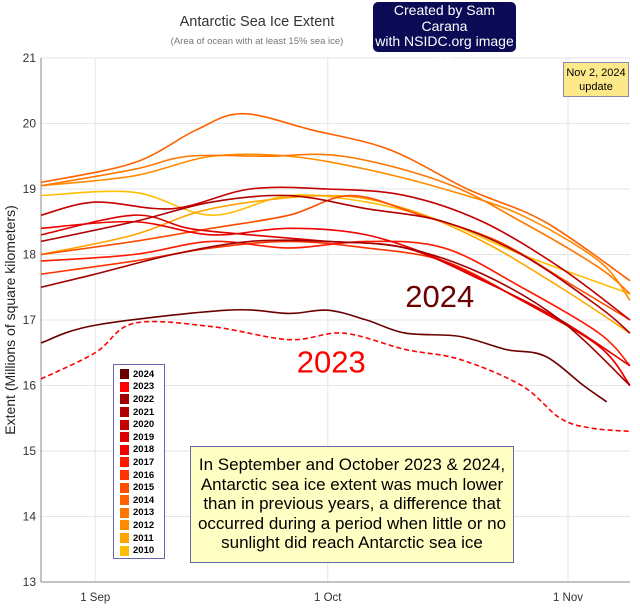 The height and width of the screenshot is (610, 640). What do you see at coordinates (30, 582) in the screenshot?
I see `y-tick-label: 13` at bounding box center [30, 582].